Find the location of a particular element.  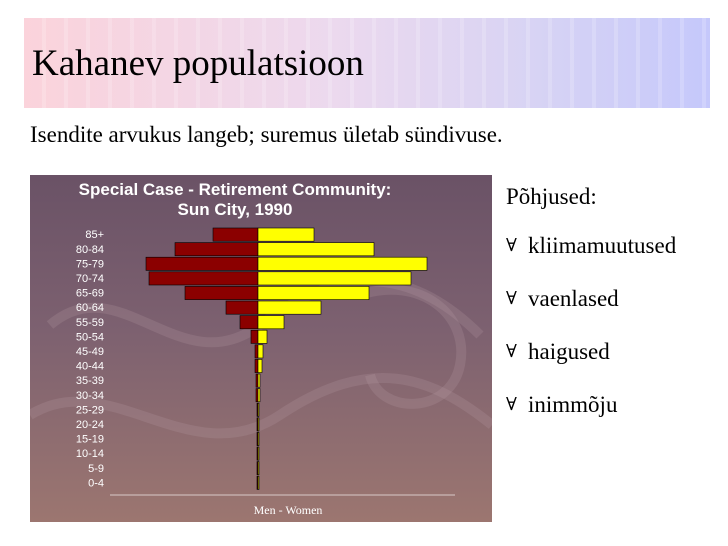

tick-label-40-44: 40-44 is located at coordinates (90, 367).